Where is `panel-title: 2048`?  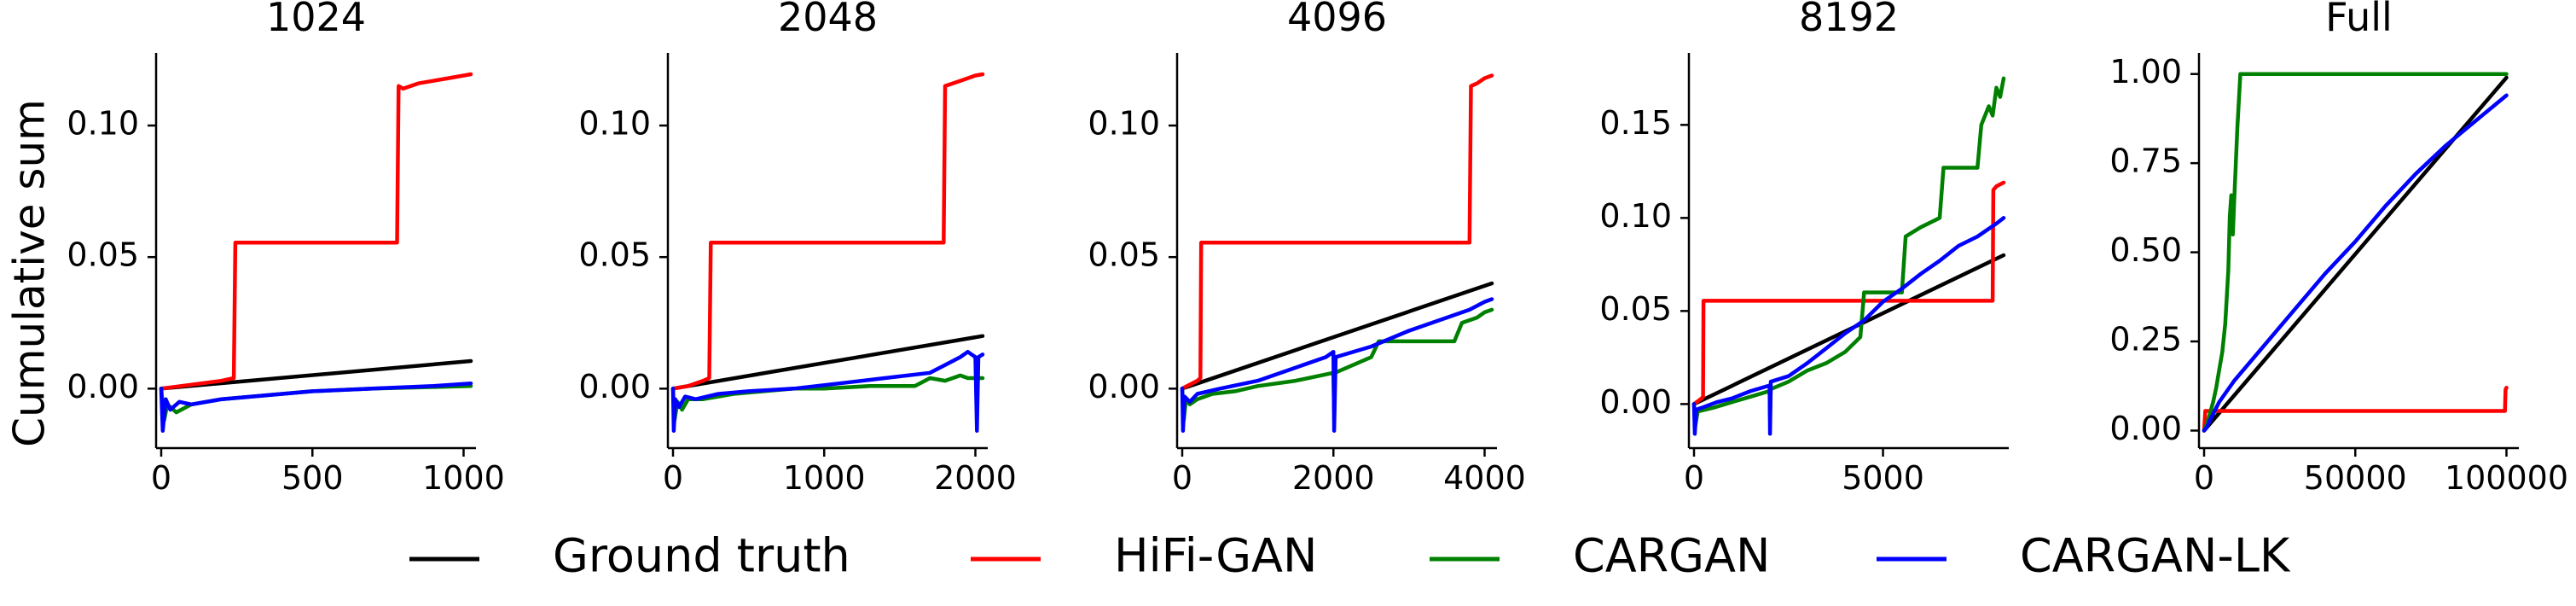 panel-title: 2048 is located at coordinates (828, 20).